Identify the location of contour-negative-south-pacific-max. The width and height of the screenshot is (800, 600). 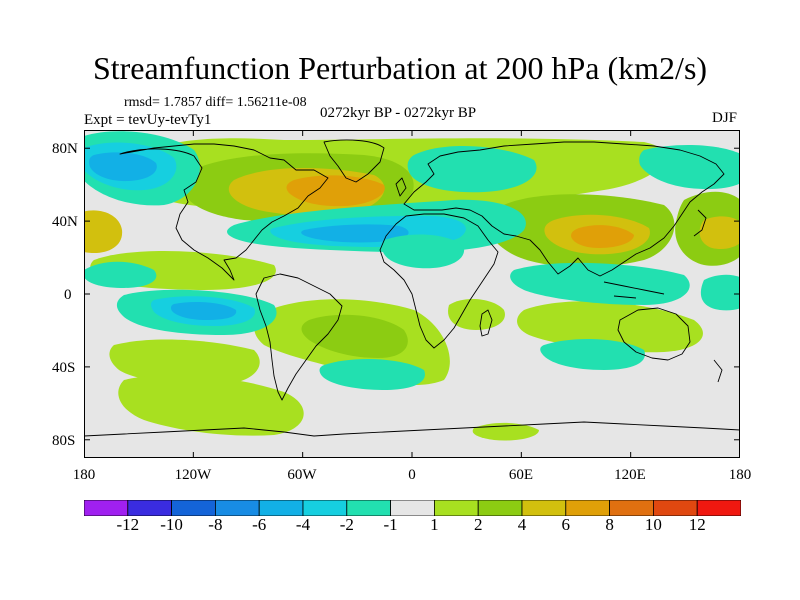
(203, 311).